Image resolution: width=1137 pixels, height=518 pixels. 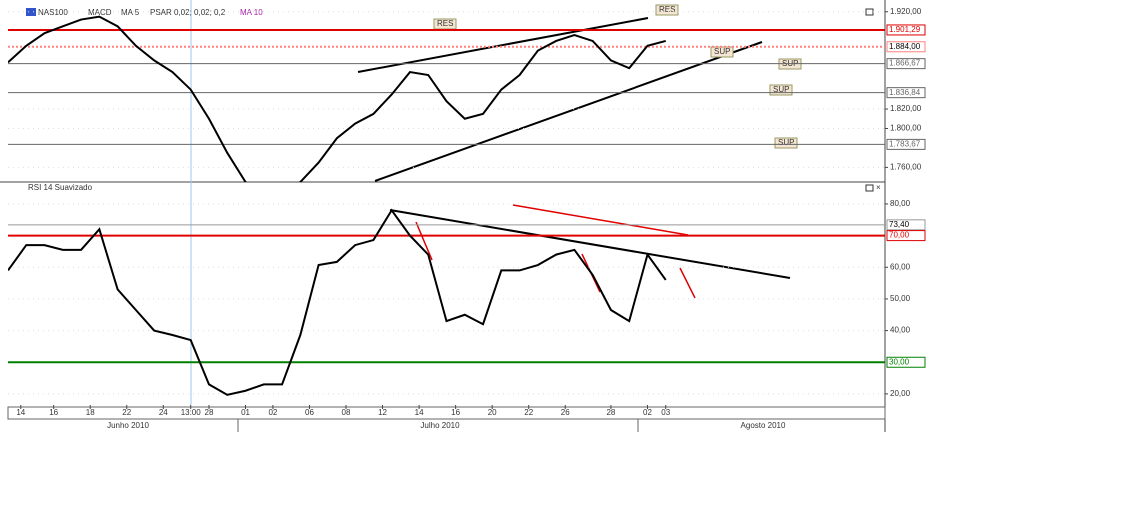 What do you see at coordinates (188, 12) in the screenshot?
I see `indicator: PSAR 0,02; 0,02; 0,2` at bounding box center [188, 12].